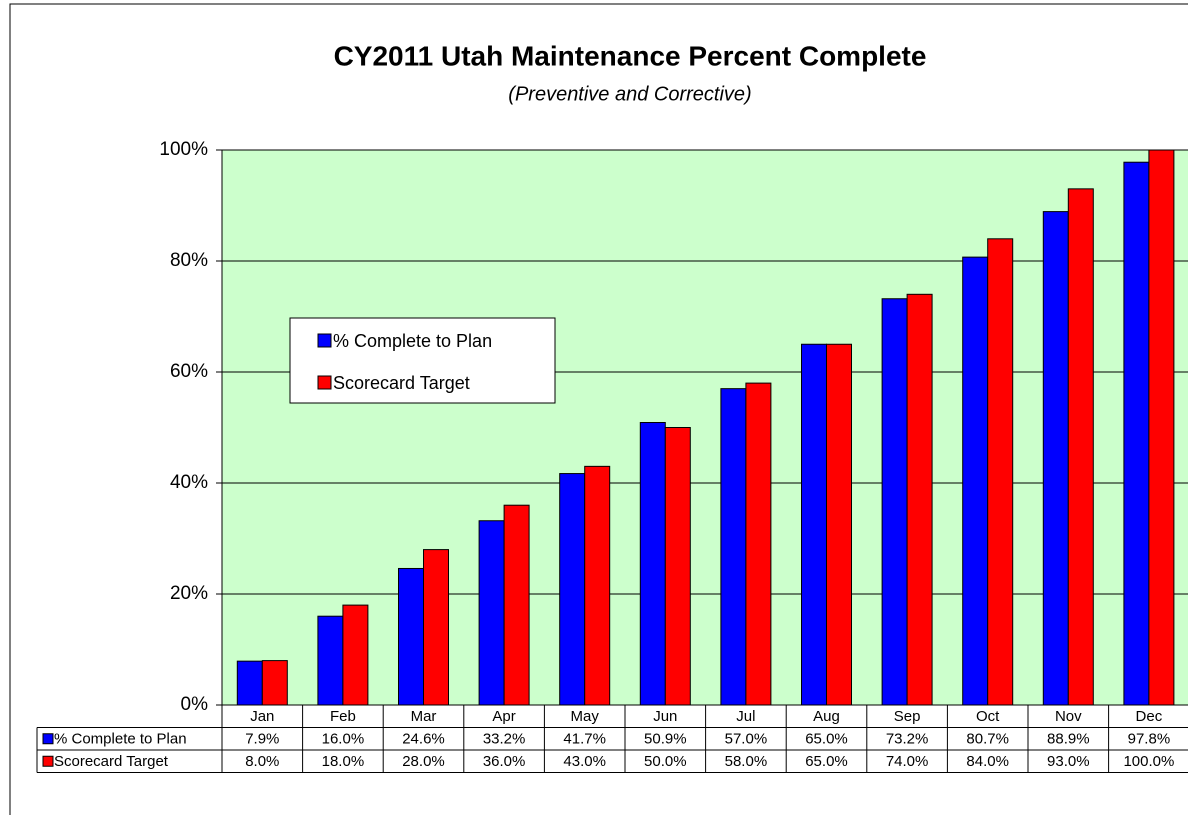  I want to click on x-tick-label: Aug, so click(826, 716).